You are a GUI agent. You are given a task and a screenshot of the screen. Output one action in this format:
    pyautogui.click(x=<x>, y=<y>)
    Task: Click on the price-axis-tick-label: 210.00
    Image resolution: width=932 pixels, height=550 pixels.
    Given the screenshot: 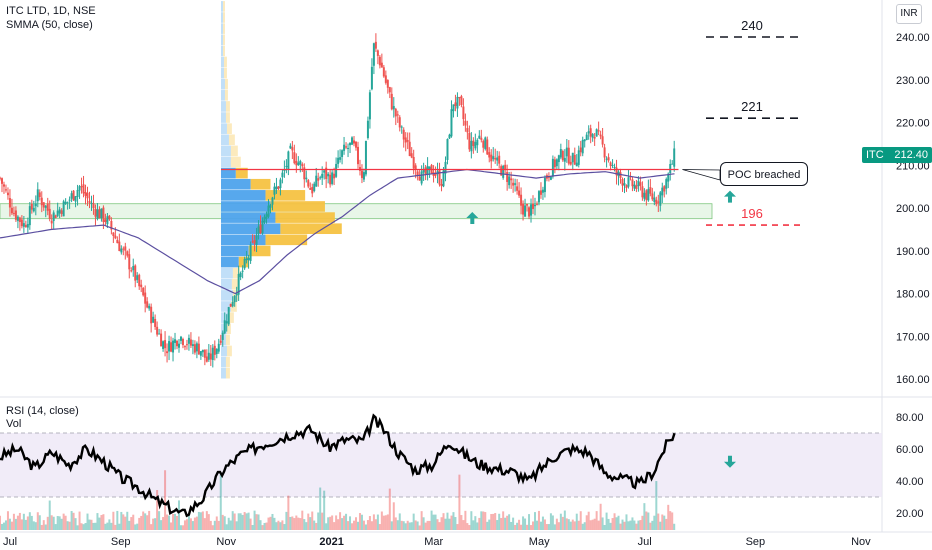 What is the action you would take?
    pyautogui.click(x=913, y=166)
    